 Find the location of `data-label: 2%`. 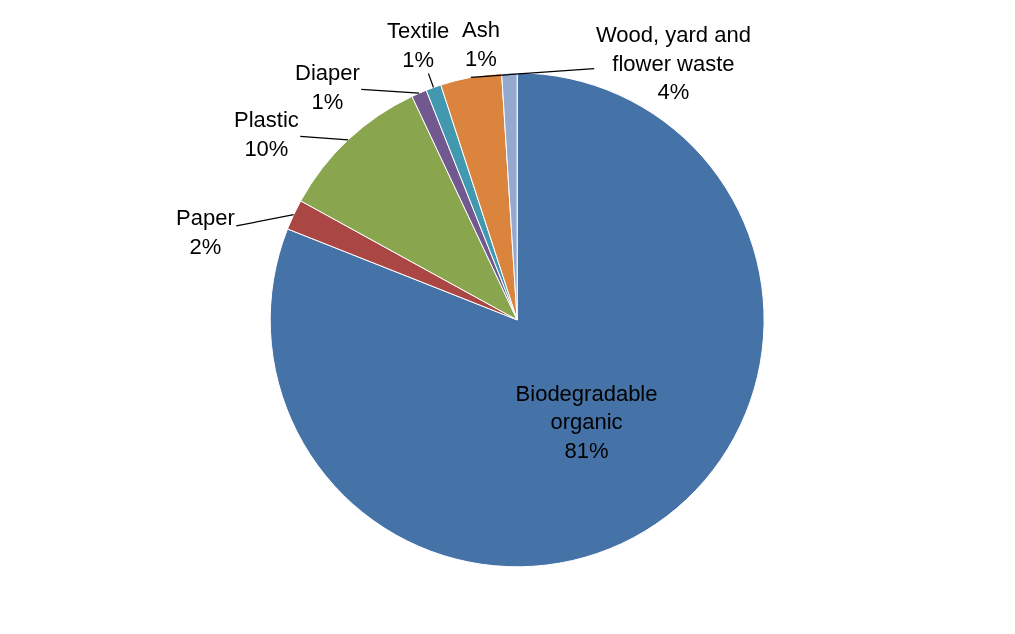

data-label: 2% is located at coordinates (205, 246).